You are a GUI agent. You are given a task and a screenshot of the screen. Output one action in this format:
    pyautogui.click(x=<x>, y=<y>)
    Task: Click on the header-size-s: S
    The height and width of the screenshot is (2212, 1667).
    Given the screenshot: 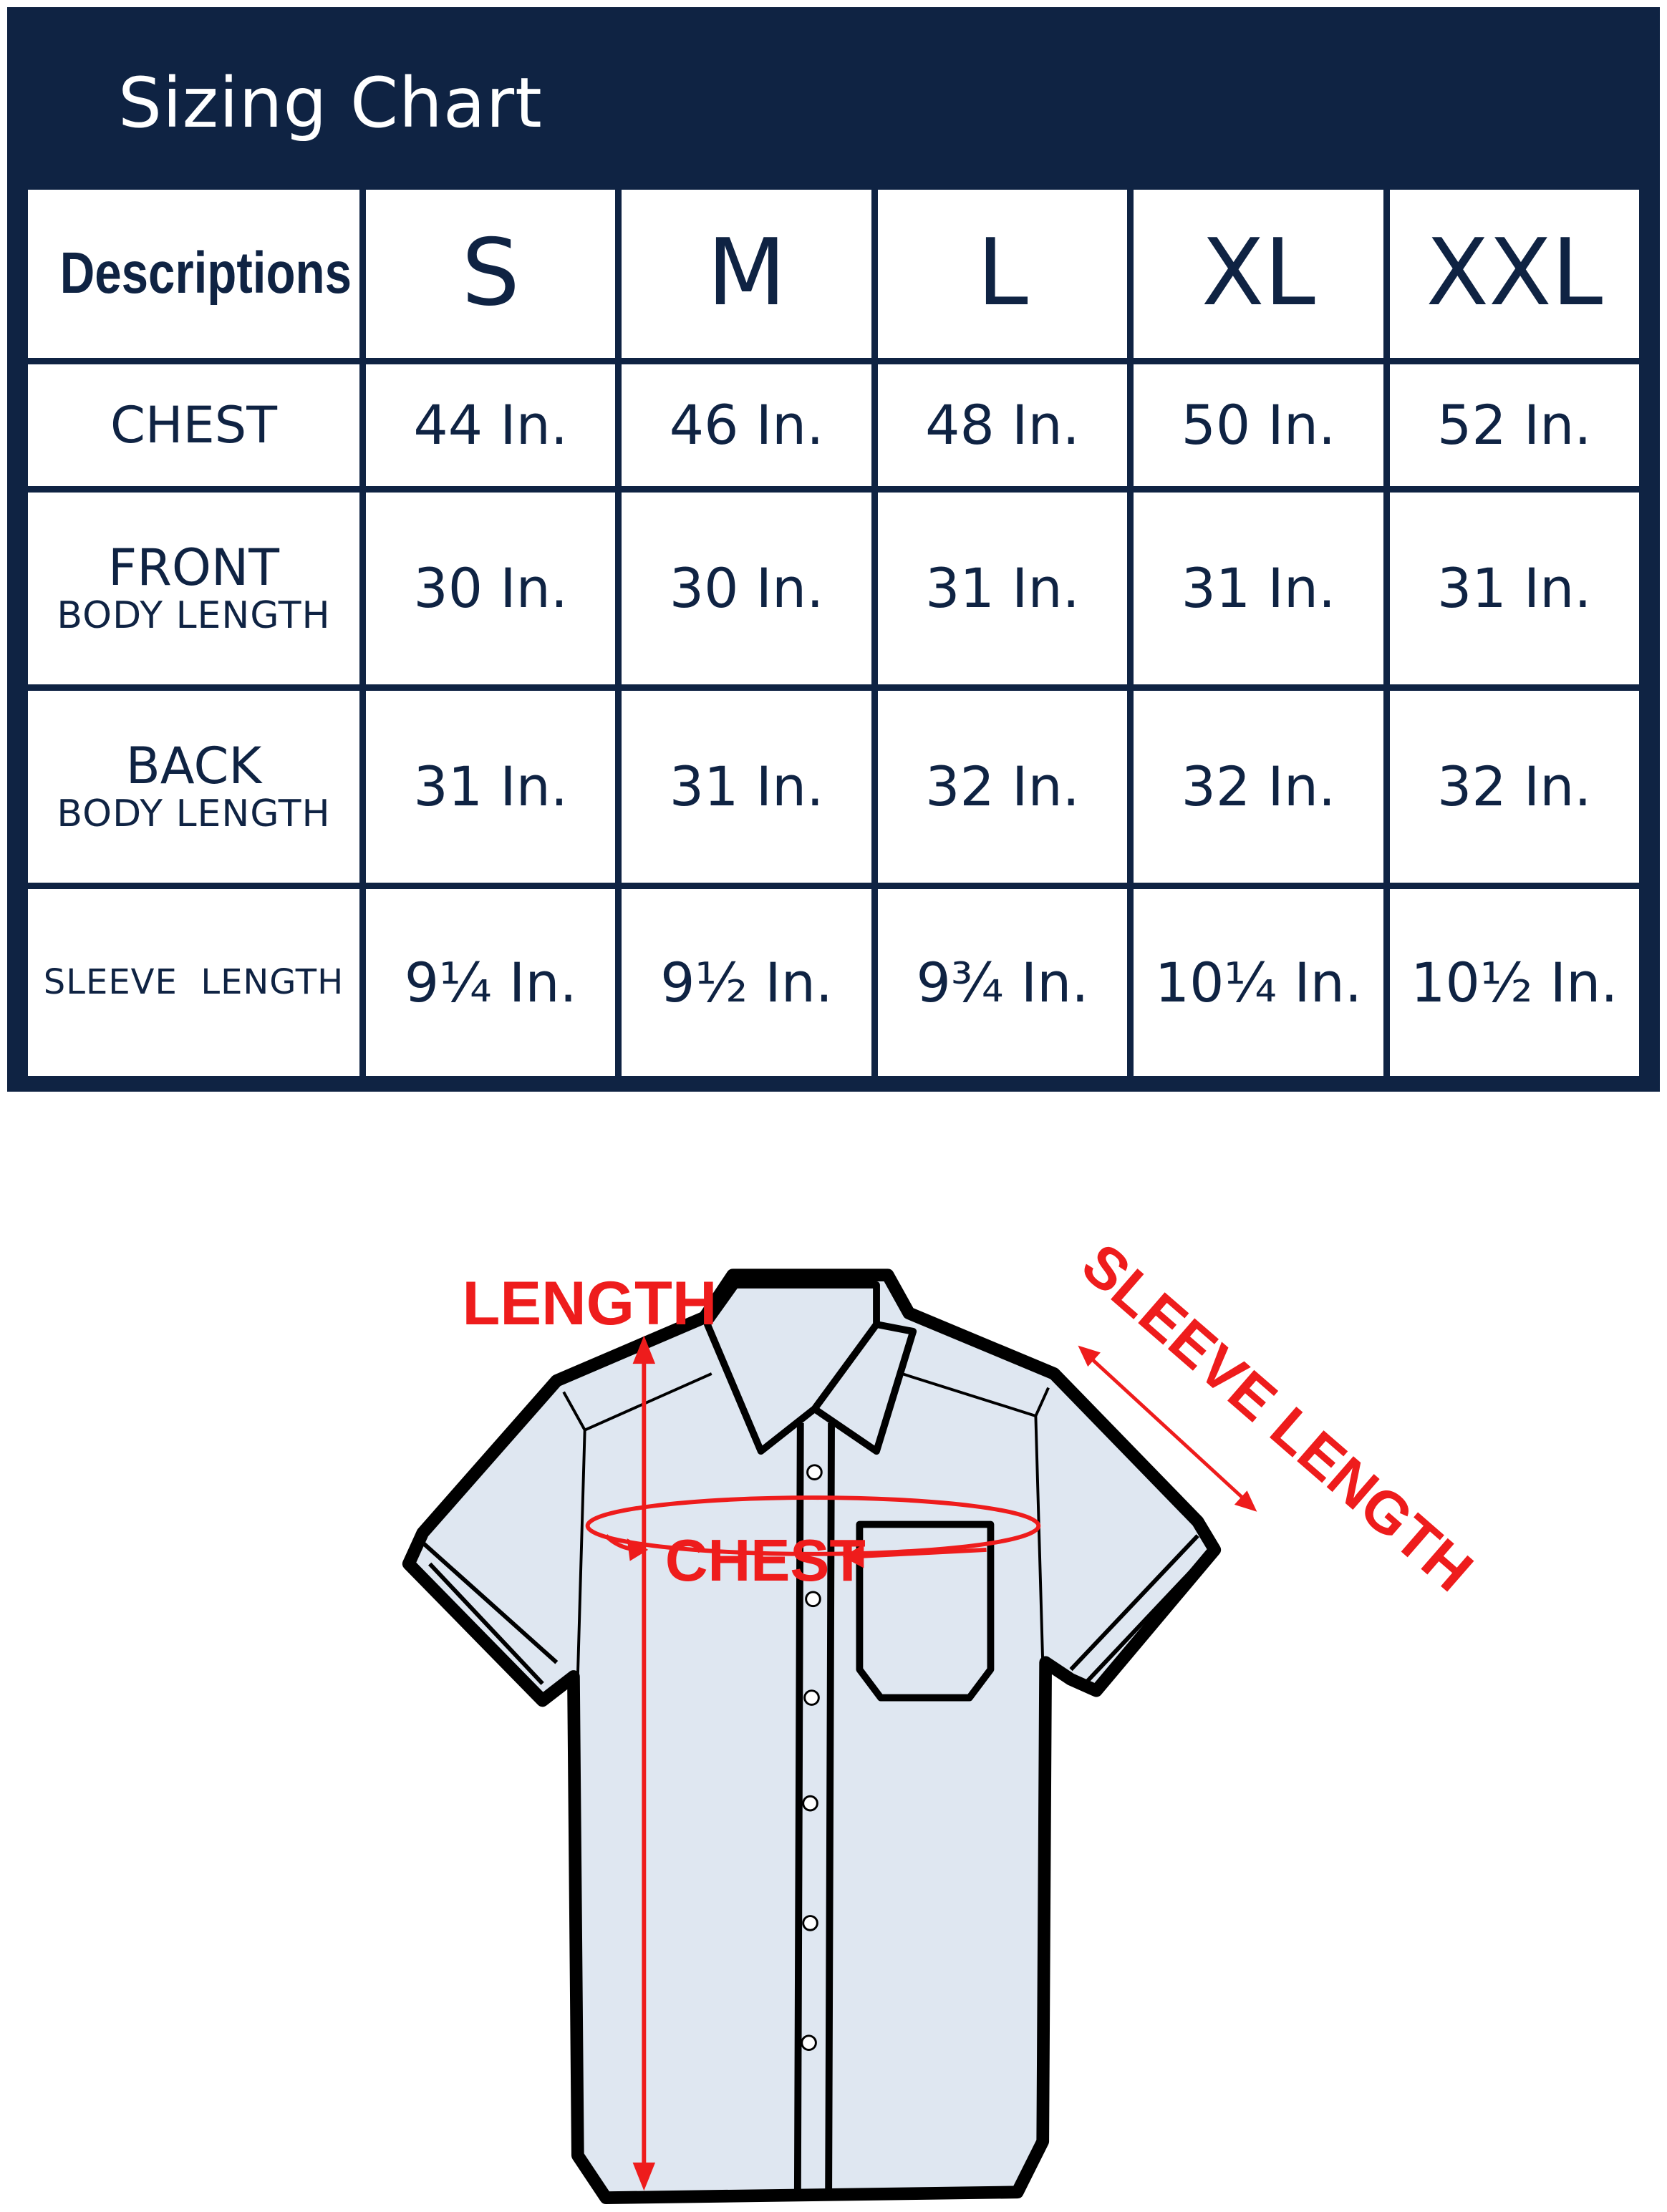 What is the action you would take?
    pyautogui.click(x=491, y=273)
    